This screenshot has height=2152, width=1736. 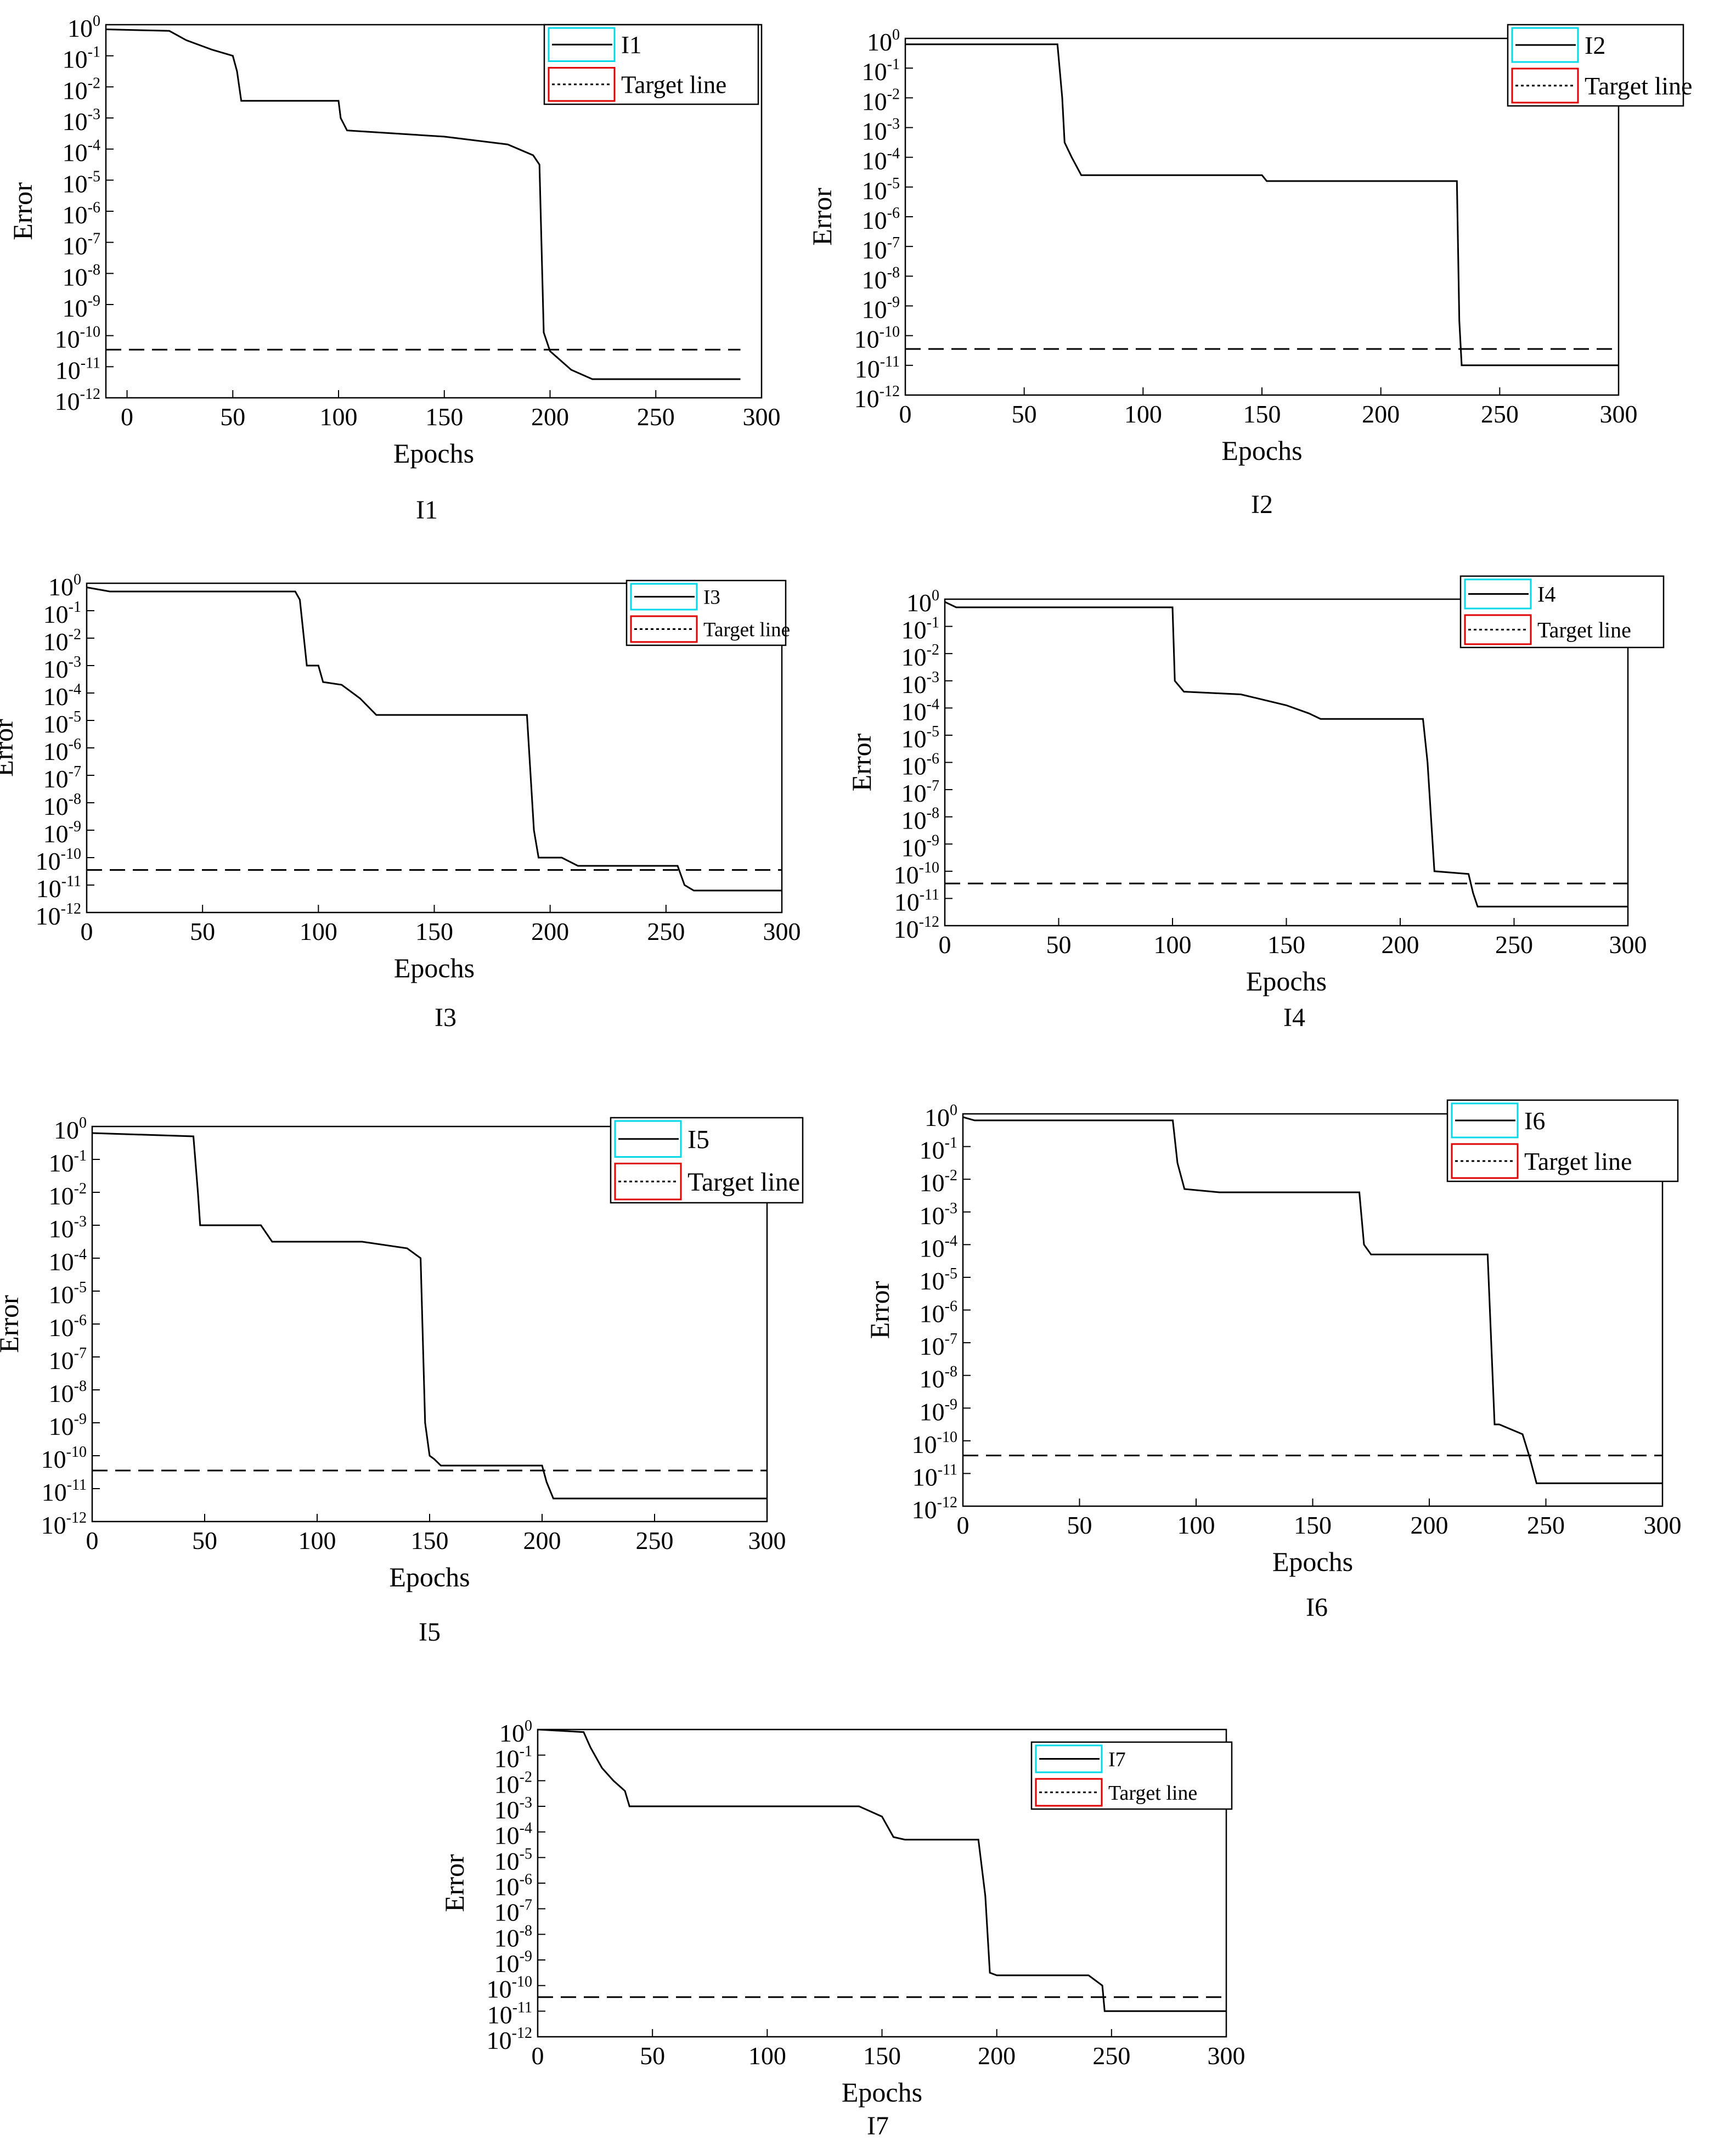 What do you see at coordinates (1111, 2056) in the screenshot?
I see `x-tick-label: 250` at bounding box center [1111, 2056].